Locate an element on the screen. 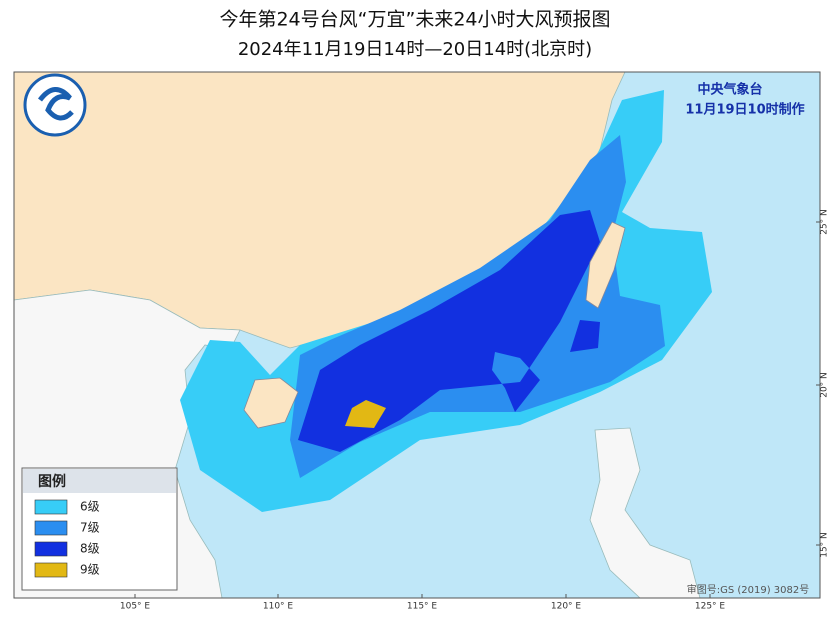 The height and width of the screenshot is (640, 831). lat-label: 15° N is located at coordinates (825, 545).